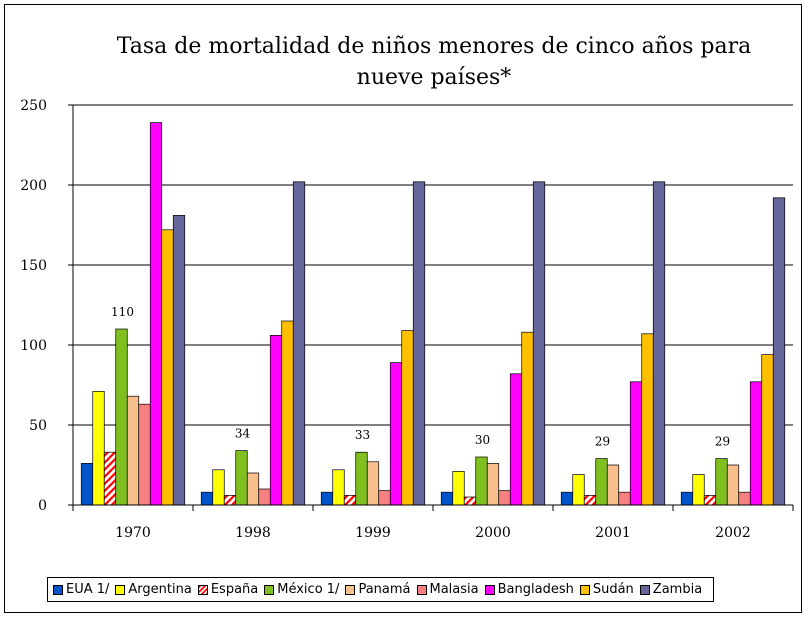 This screenshot has height=618, width=808. I want to click on x-tick-label: 2001, so click(613, 533).